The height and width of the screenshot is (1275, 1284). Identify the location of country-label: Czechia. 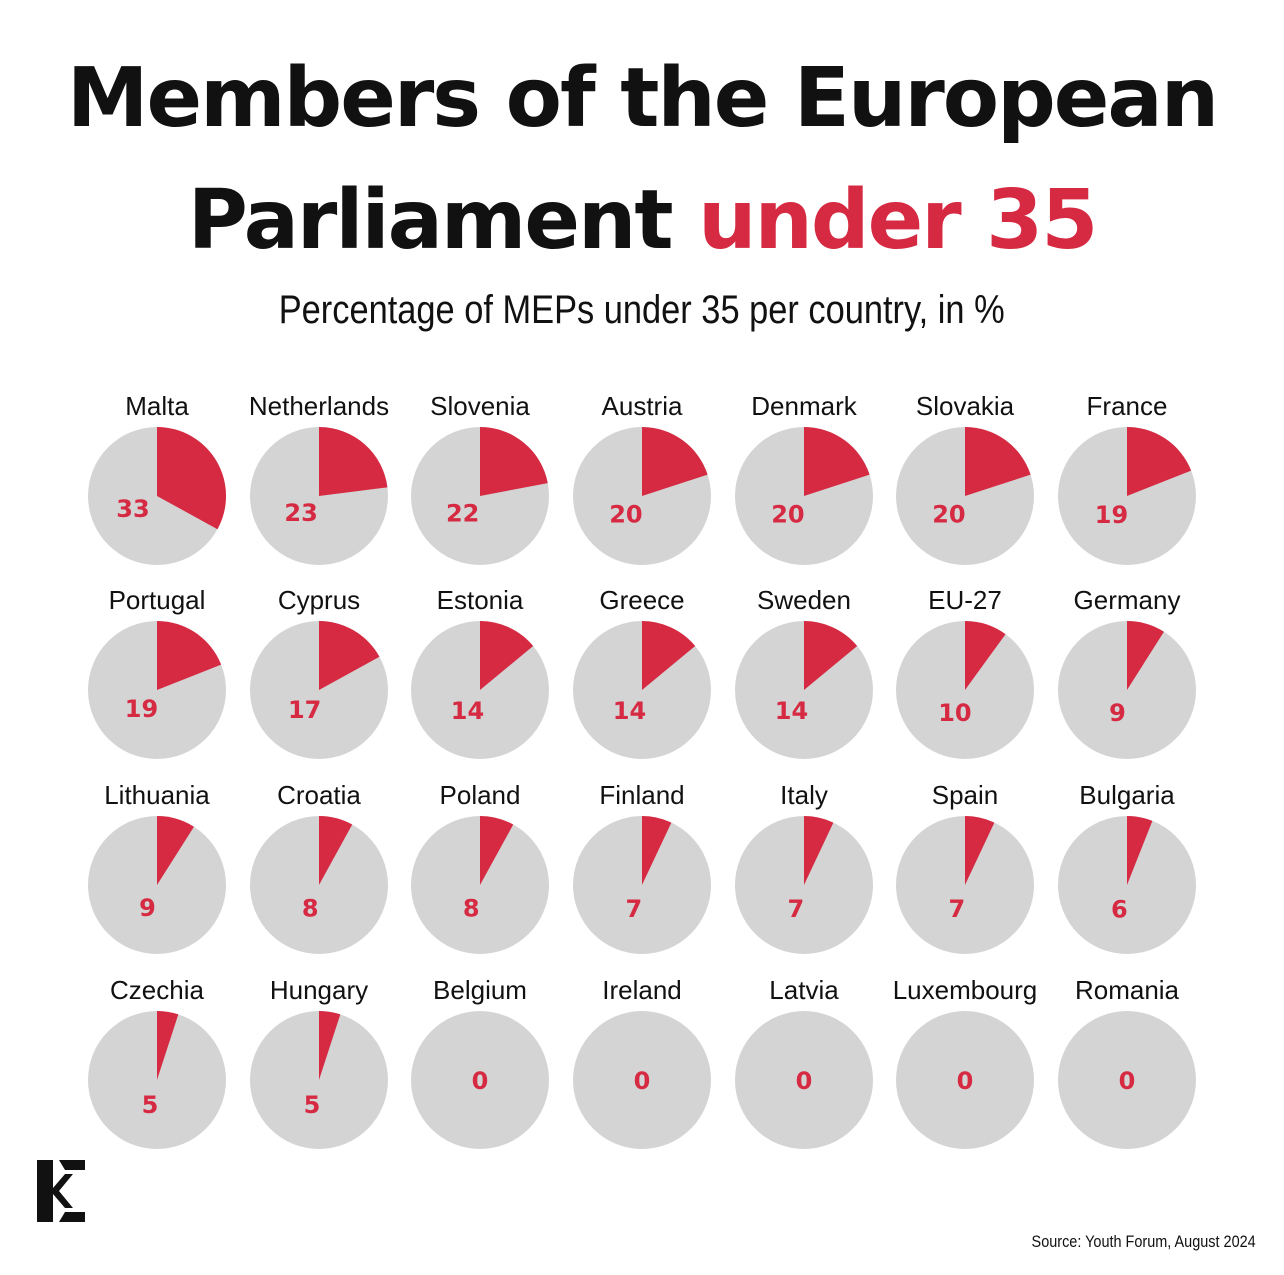
(157, 990).